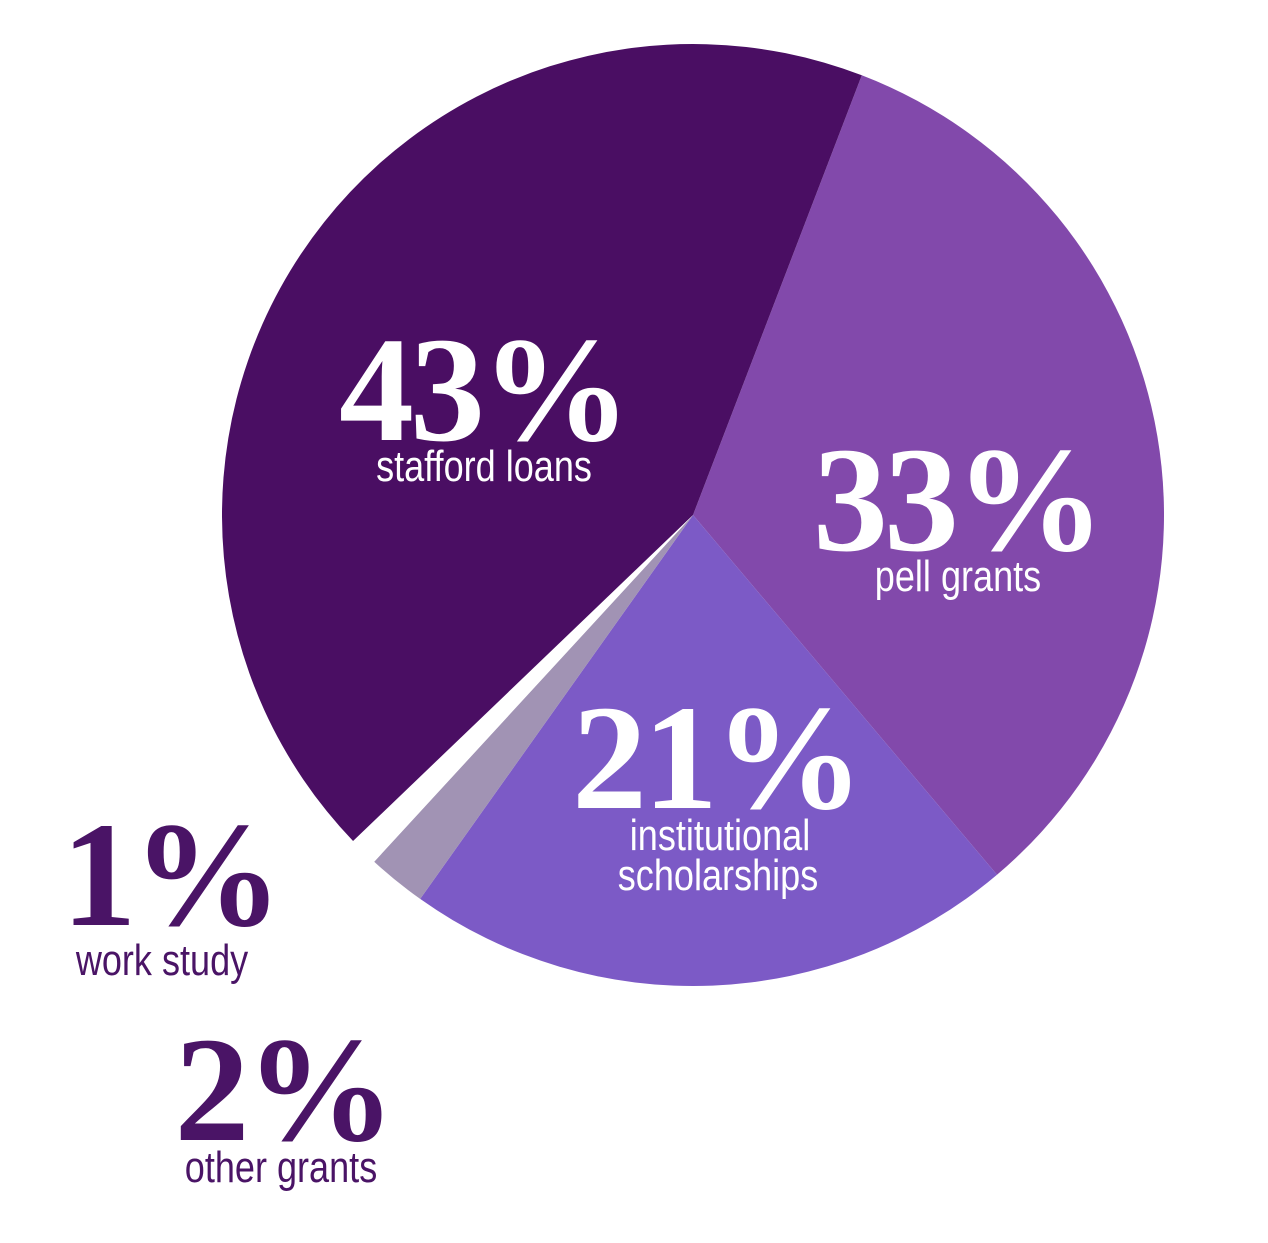  Describe the element at coordinates (281, 1167) in the screenshot. I see `category-label-other-grants: other grants` at that location.